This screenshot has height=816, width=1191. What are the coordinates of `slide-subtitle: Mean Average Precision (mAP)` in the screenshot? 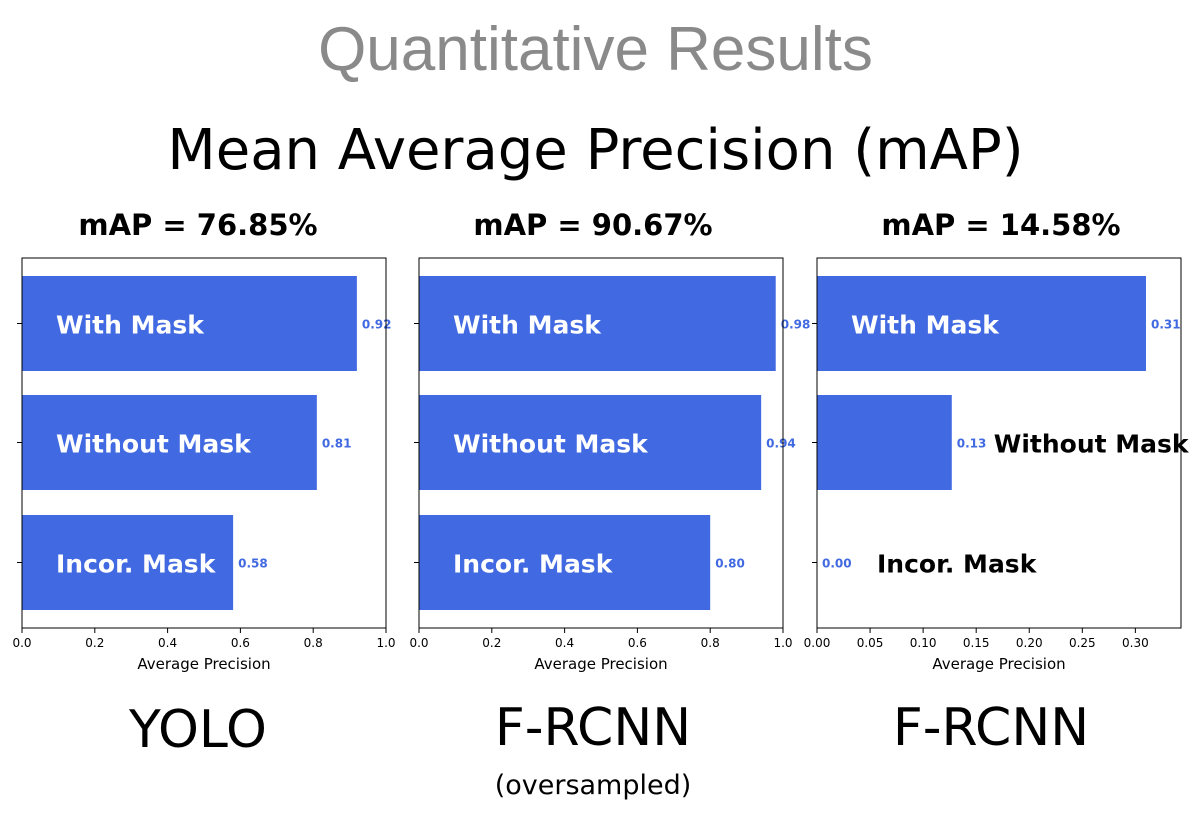 It's located at (595, 150).